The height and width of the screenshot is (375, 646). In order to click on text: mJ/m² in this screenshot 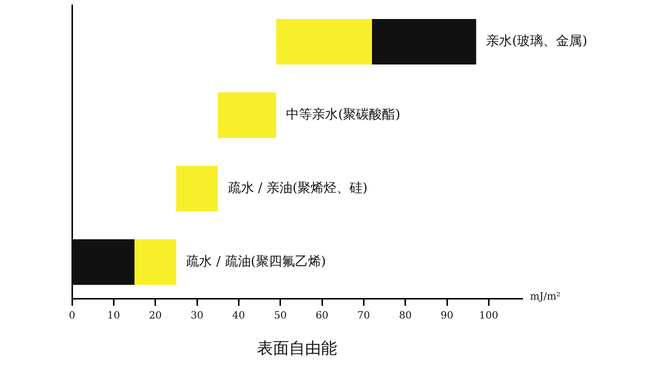, I will do `click(545, 296)`.